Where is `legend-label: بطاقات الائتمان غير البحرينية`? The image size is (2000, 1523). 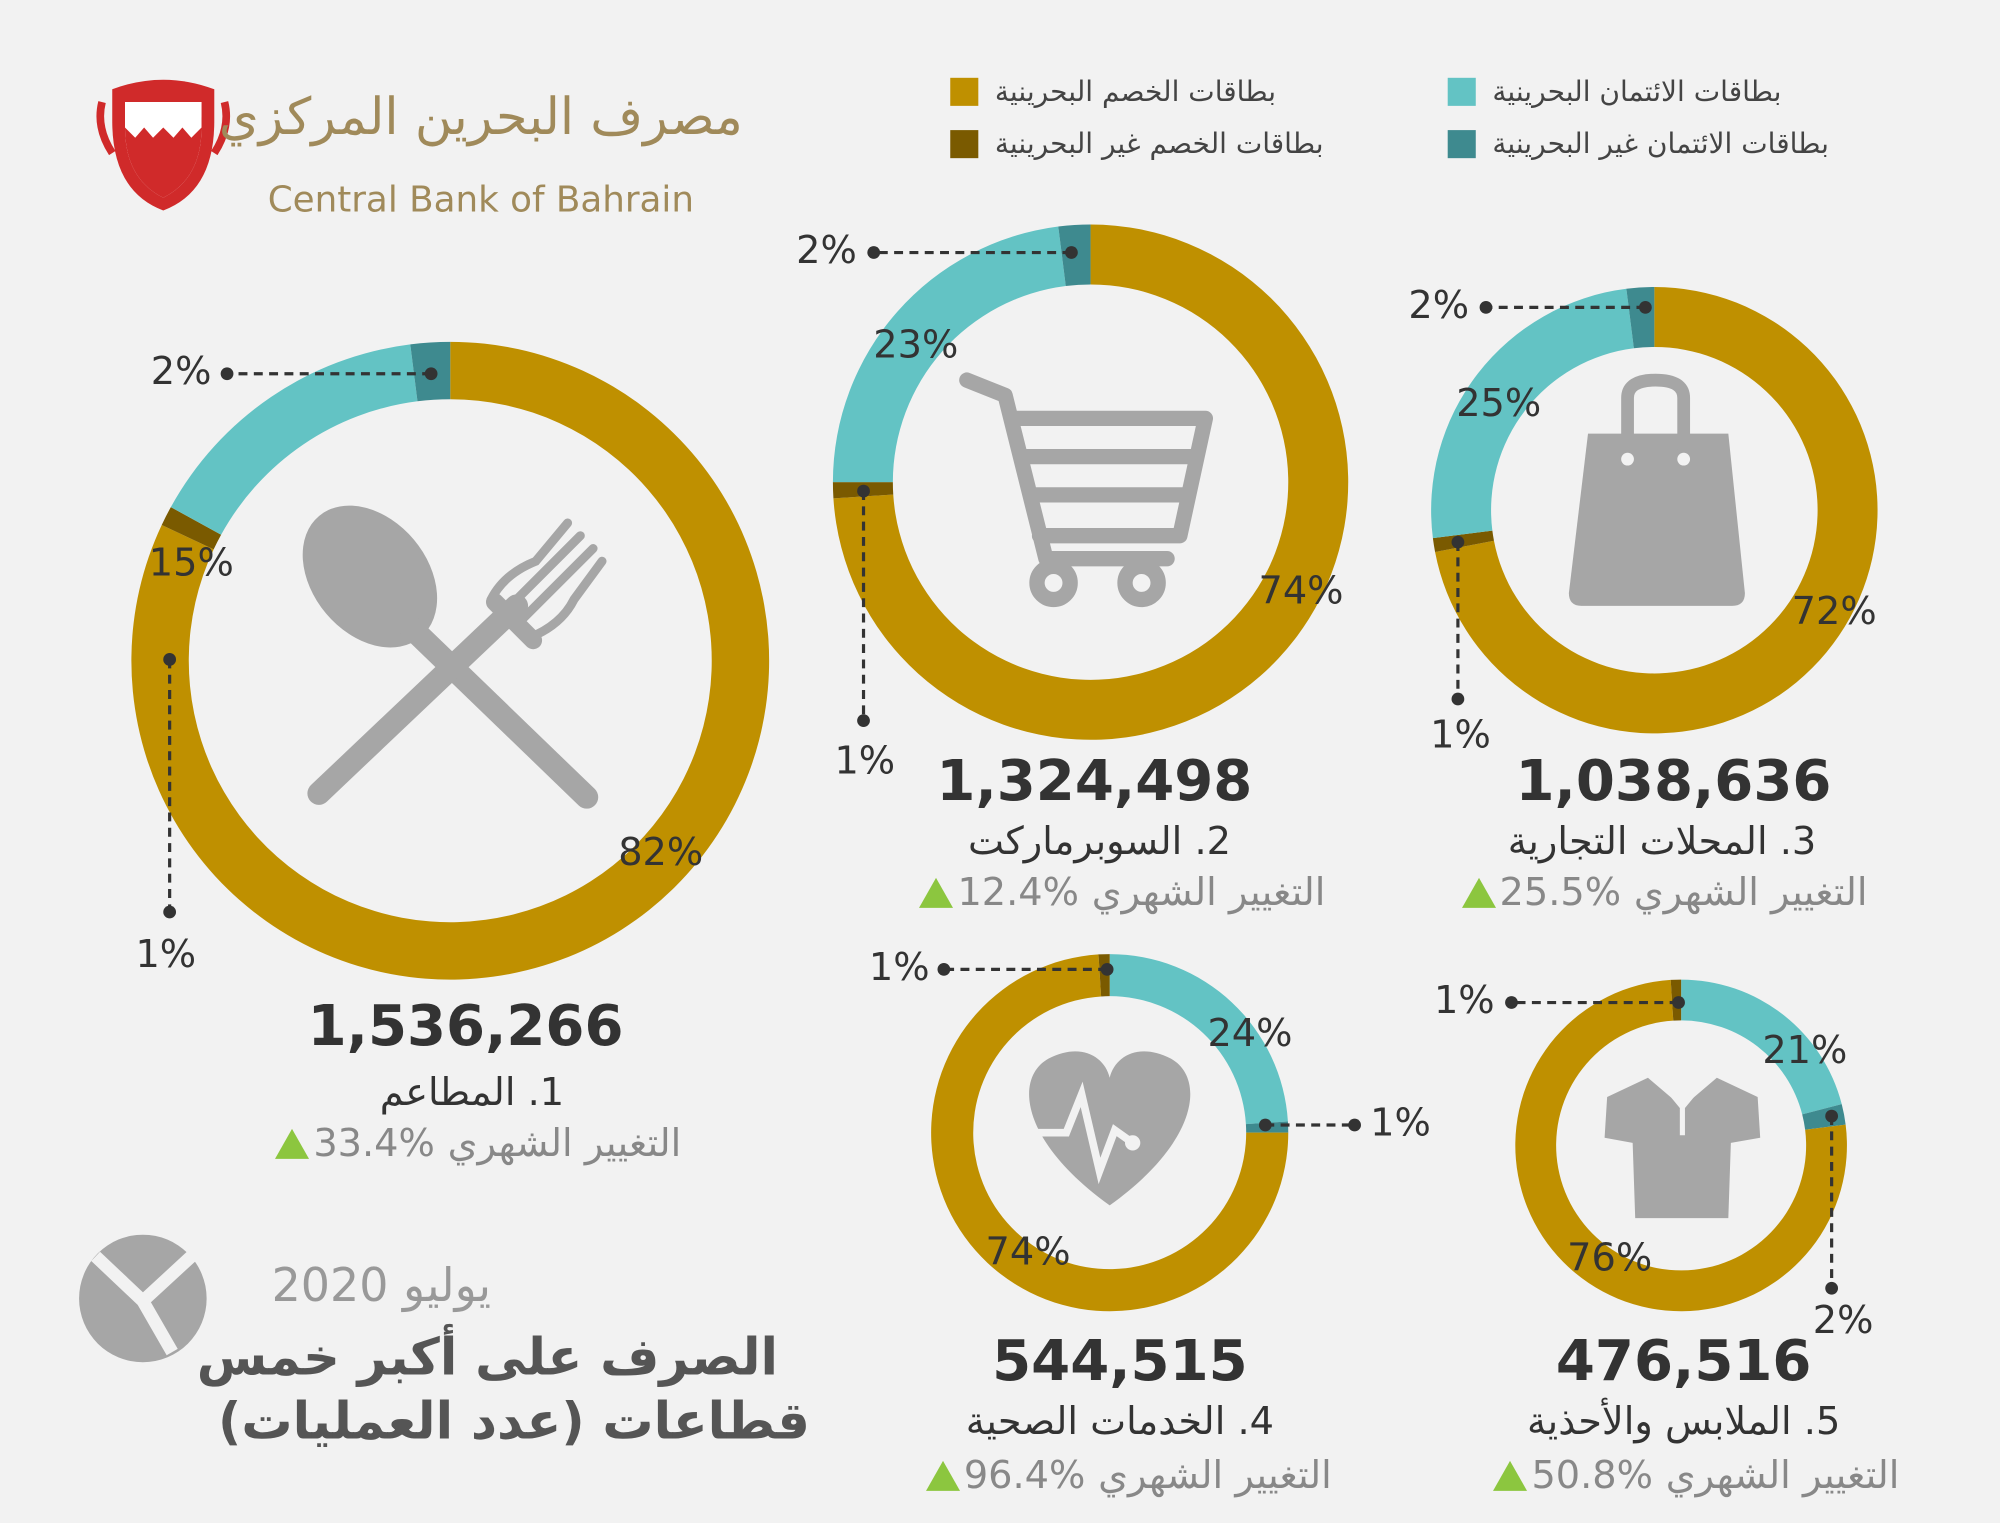 legend-label: بطاقات الائتمان غير البحرينية is located at coordinates (1660, 144).